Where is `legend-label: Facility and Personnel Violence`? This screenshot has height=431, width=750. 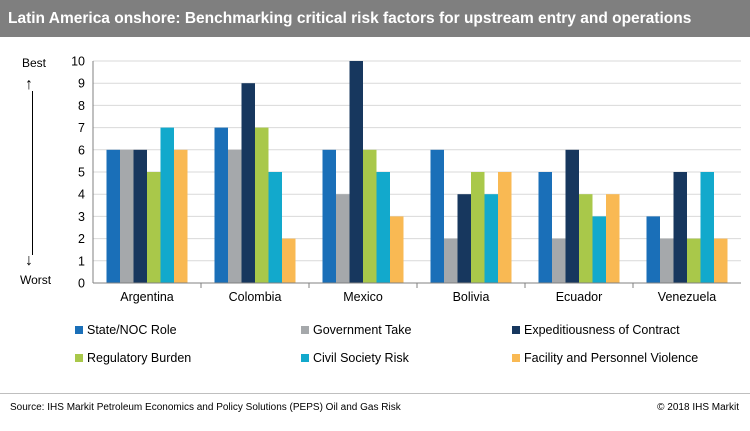 legend-label: Facility and Personnel Violence is located at coordinates (611, 358).